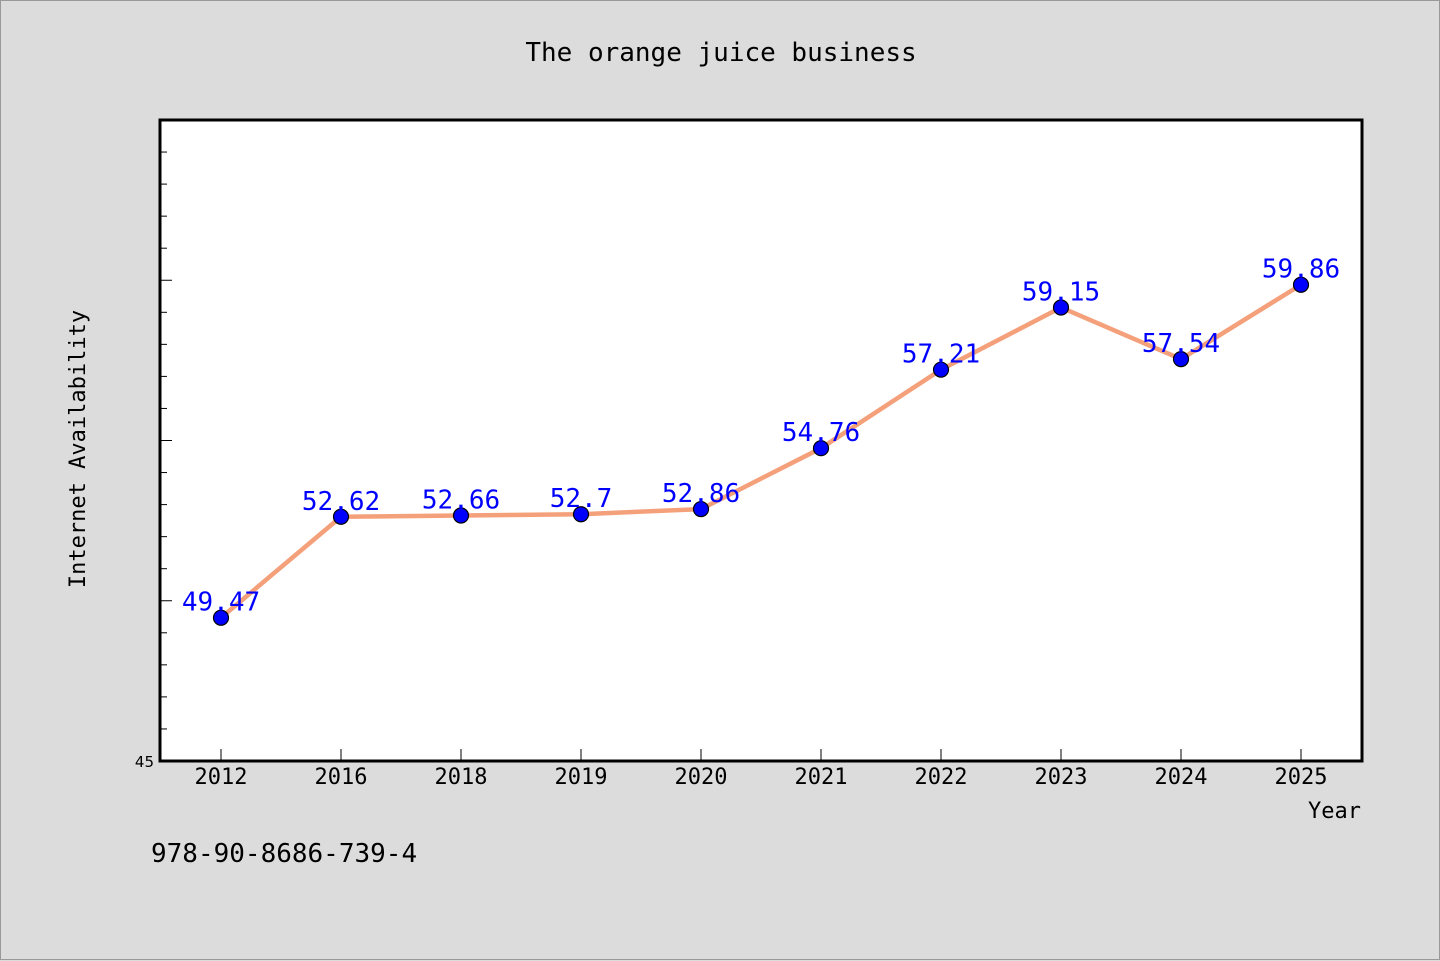  What do you see at coordinates (1334, 811) in the screenshot?
I see `x-axis-title: Year` at bounding box center [1334, 811].